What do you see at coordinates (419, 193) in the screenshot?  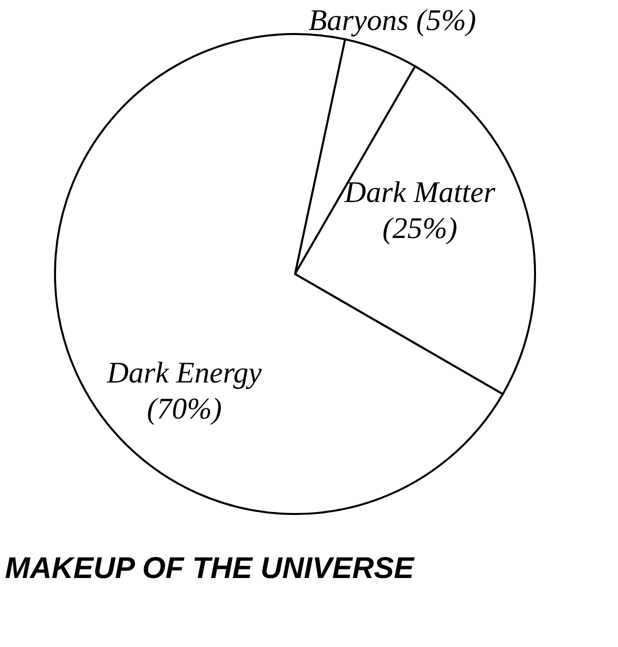 I see `slice-label: Dark Matter` at bounding box center [419, 193].